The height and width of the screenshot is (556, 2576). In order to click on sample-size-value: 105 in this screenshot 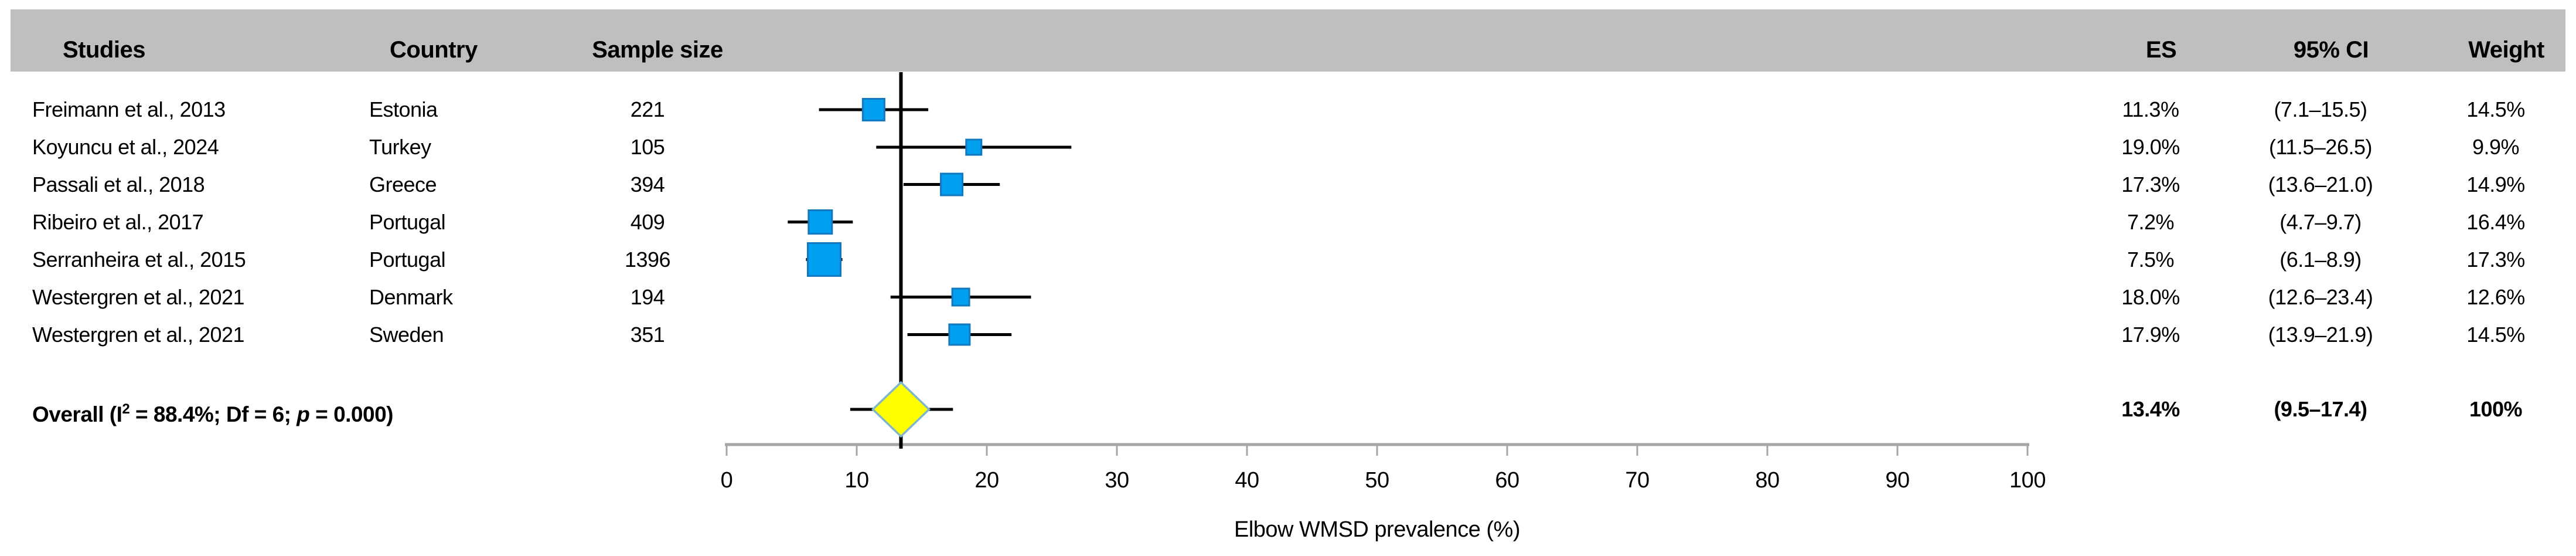, I will do `click(647, 147)`.